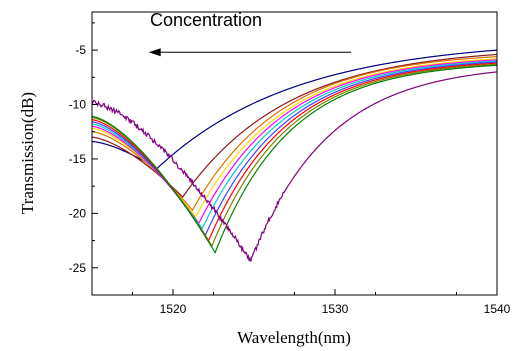 The height and width of the screenshot is (351, 519). Describe the element at coordinates (294, 337) in the screenshot. I see `x-axis-title: Wavelength(nm)` at that location.